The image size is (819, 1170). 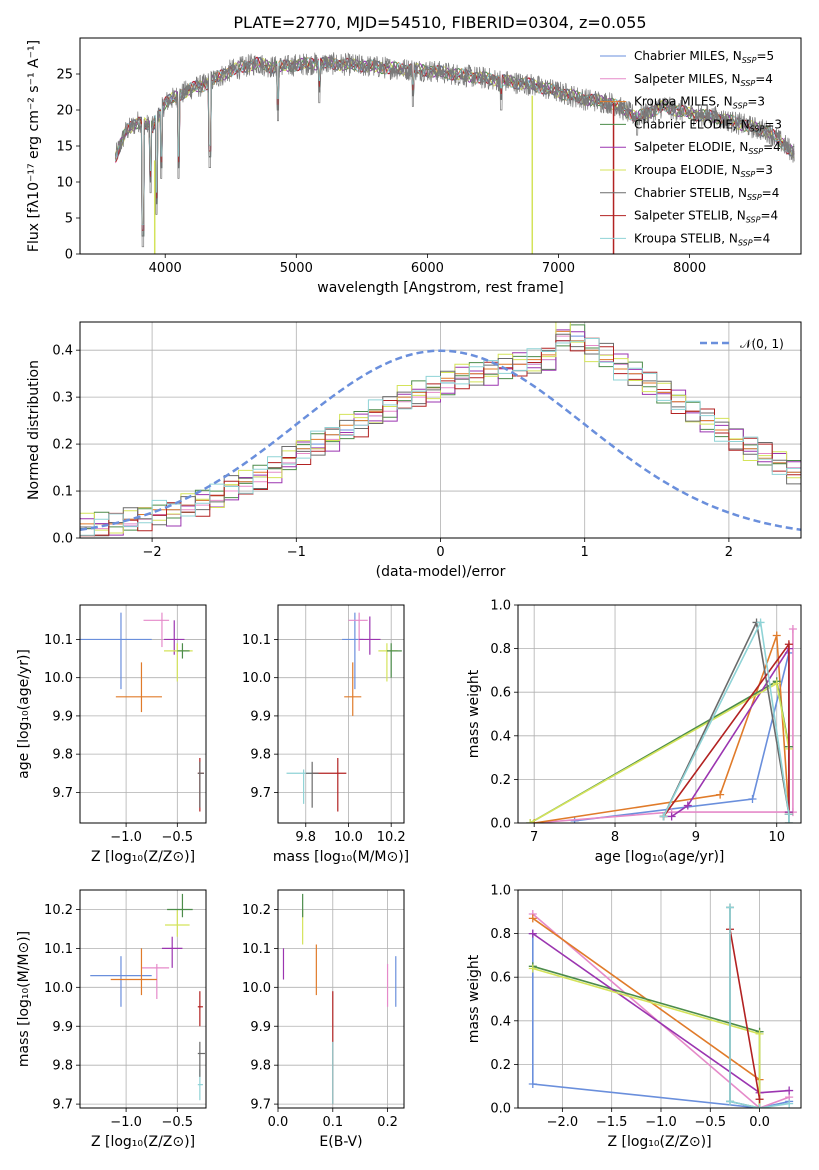 I want to click on x-tick-label: 1, so click(x=585, y=552).